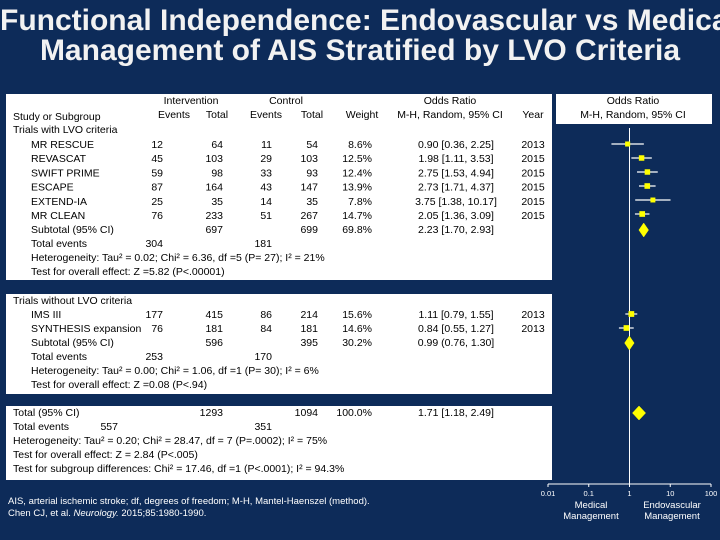 This screenshot has width=720, height=540. Describe the element at coordinates (312, 173) in the screenshot. I see `g1-row-3-ctl-total: 93` at that location.